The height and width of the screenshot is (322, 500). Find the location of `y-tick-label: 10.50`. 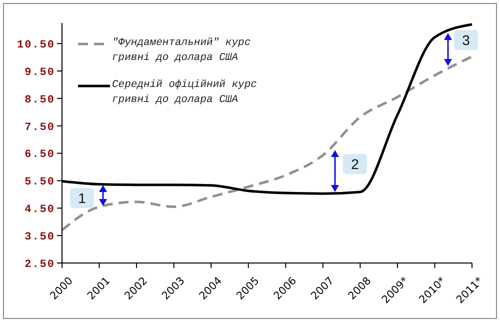

y-tick-label: 10.50 is located at coordinates (35, 45).